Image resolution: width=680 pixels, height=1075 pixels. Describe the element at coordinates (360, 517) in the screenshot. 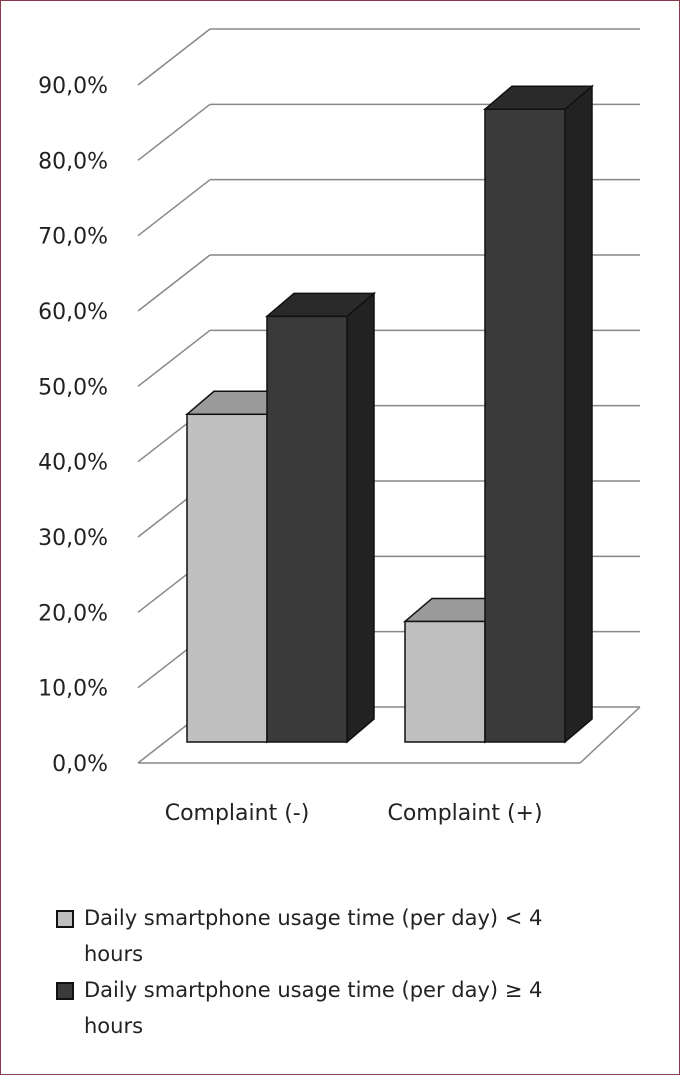

I see `bar-over-4h-complaint-neg-side` at that location.